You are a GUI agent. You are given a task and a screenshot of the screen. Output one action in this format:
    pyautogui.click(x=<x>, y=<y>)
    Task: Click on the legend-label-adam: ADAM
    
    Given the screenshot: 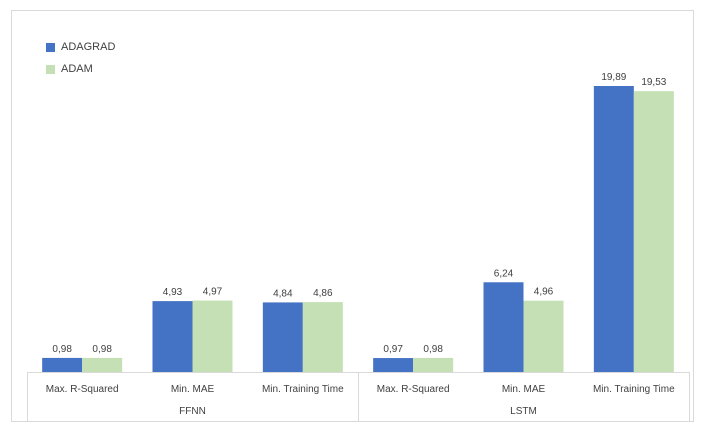 What is the action you would take?
    pyautogui.click(x=77, y=69)
    